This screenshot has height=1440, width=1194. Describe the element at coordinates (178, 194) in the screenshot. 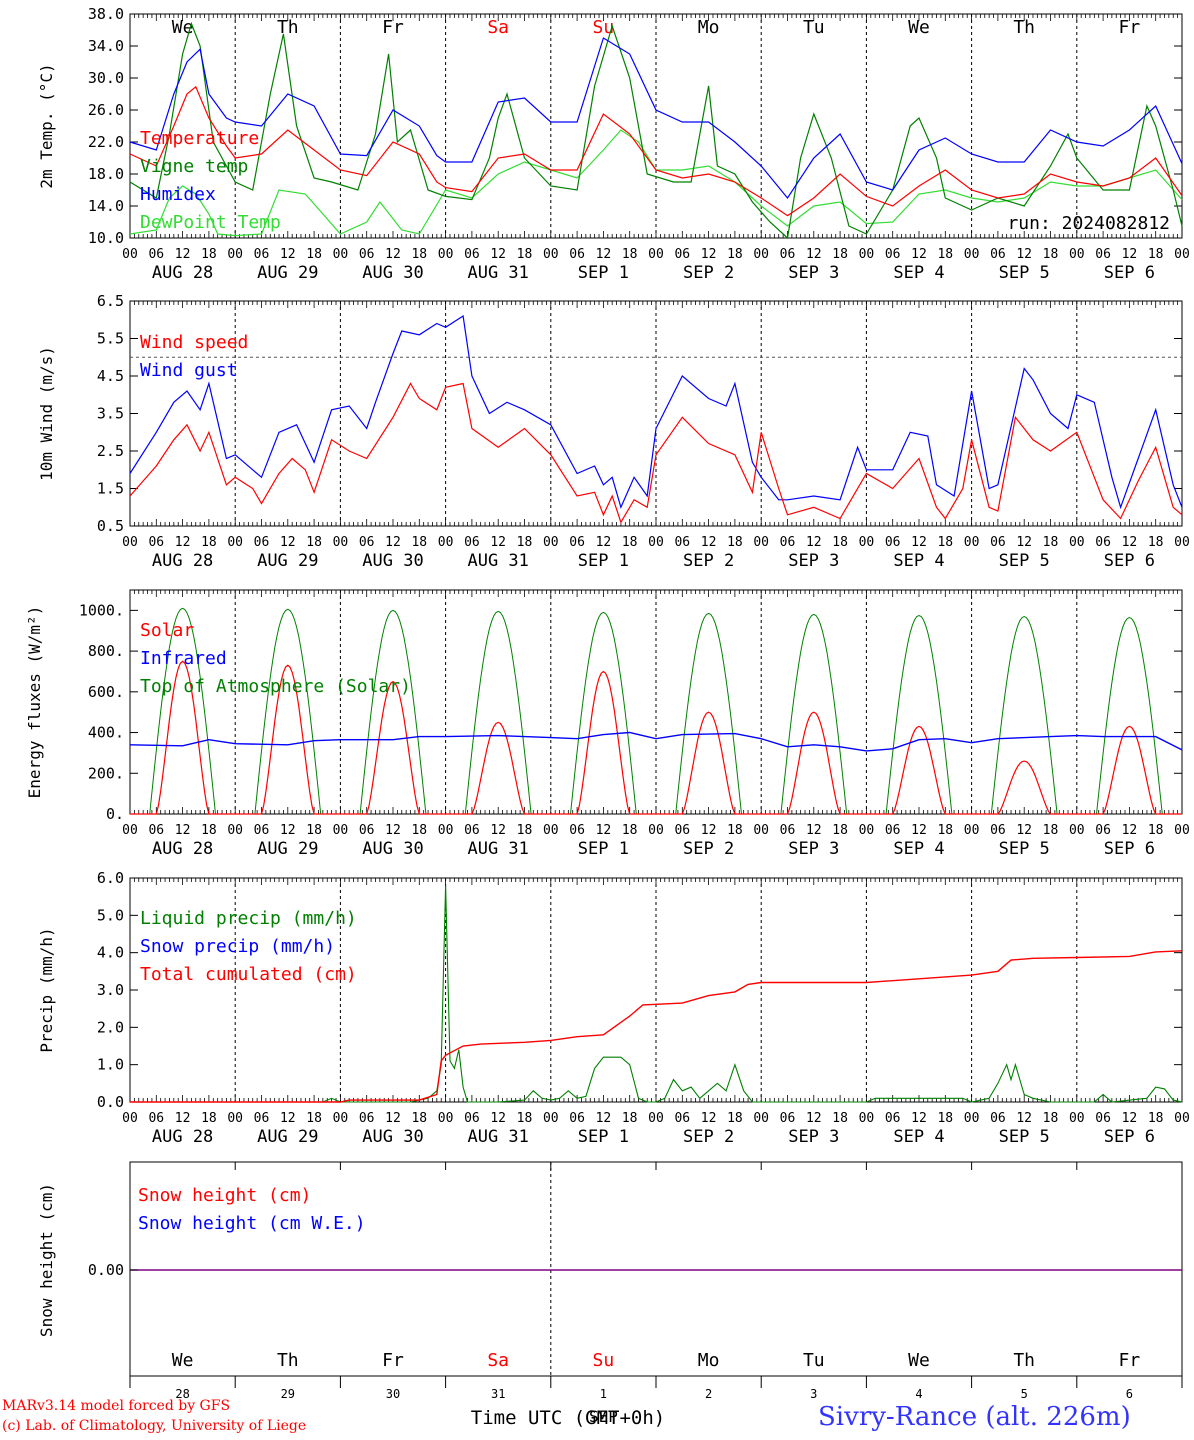

I see `legend-humidex: Humidex` at that location.